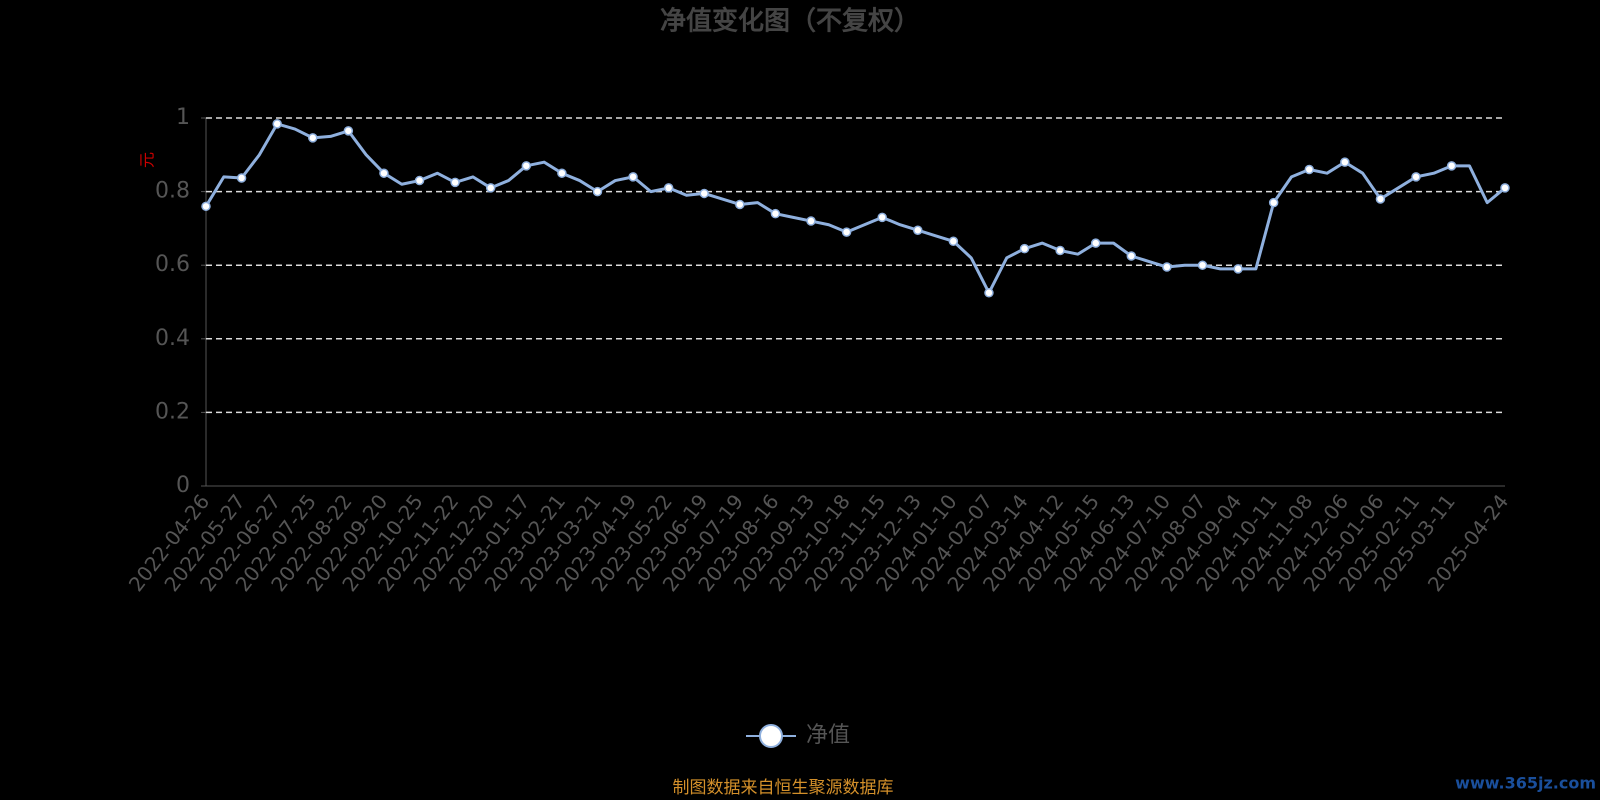  Describe the element at coordinates (172, 191) in the screenshot. I see `y-tick-label: 0.8` at that location.